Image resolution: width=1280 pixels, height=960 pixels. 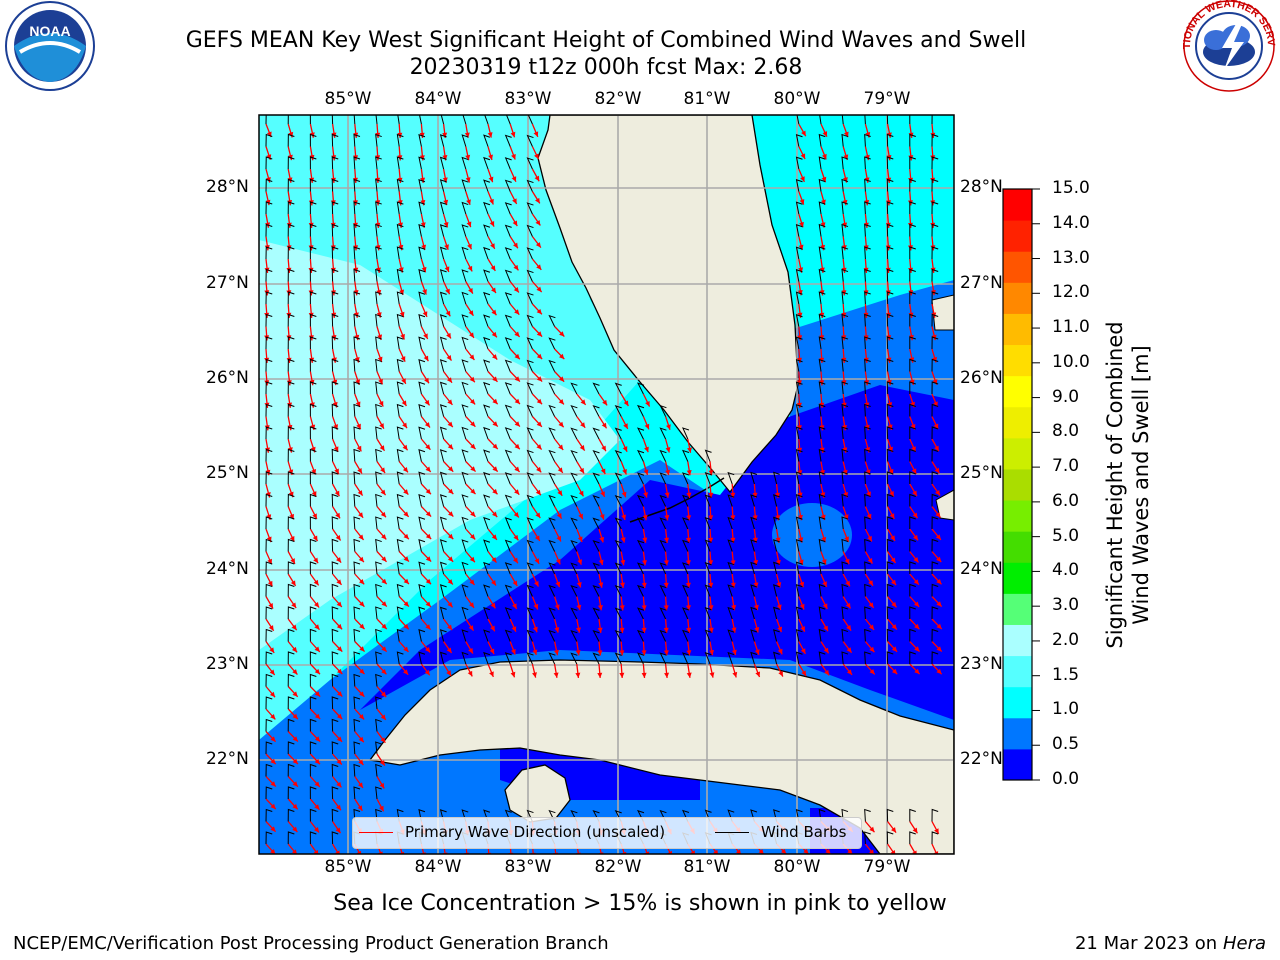 I want to click on colorbar-tick-label: 4.0, so click(x=1066, y=570).